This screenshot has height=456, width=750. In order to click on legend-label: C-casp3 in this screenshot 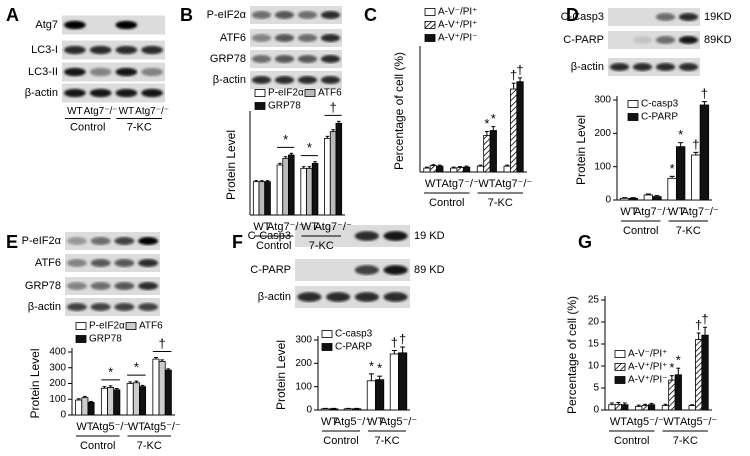, I will do `click(660, 104)`.